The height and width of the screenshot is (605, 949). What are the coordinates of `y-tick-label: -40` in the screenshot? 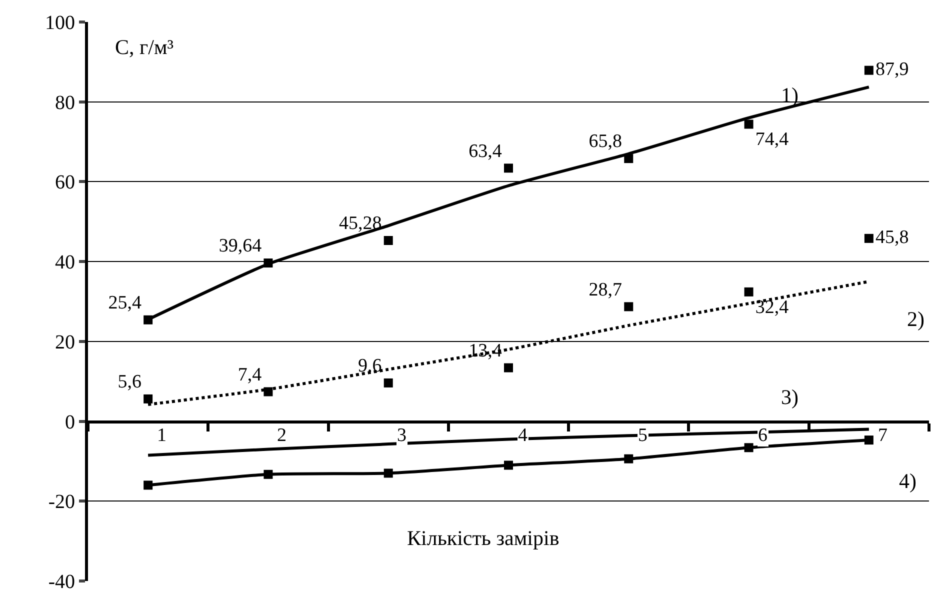 It's located at (61, 582).